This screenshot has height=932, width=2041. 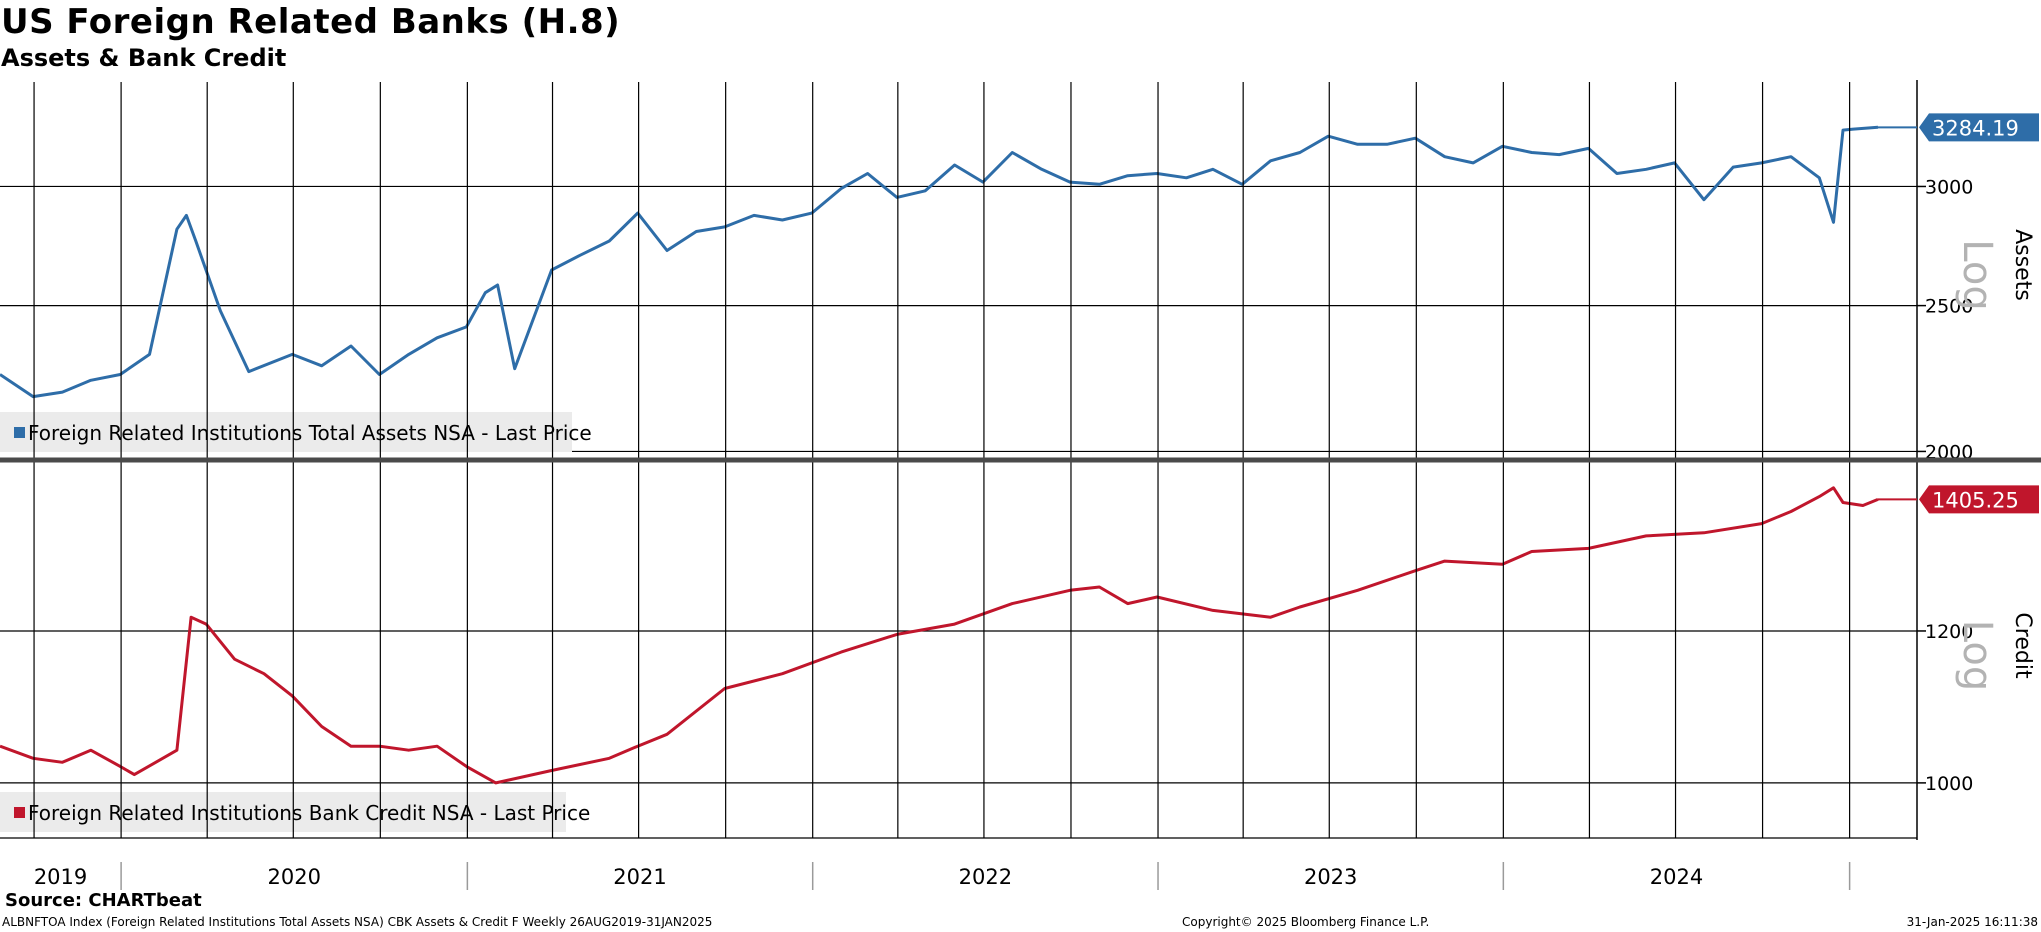 I want to click on credit-legend-box, so click(x=283, y=812).